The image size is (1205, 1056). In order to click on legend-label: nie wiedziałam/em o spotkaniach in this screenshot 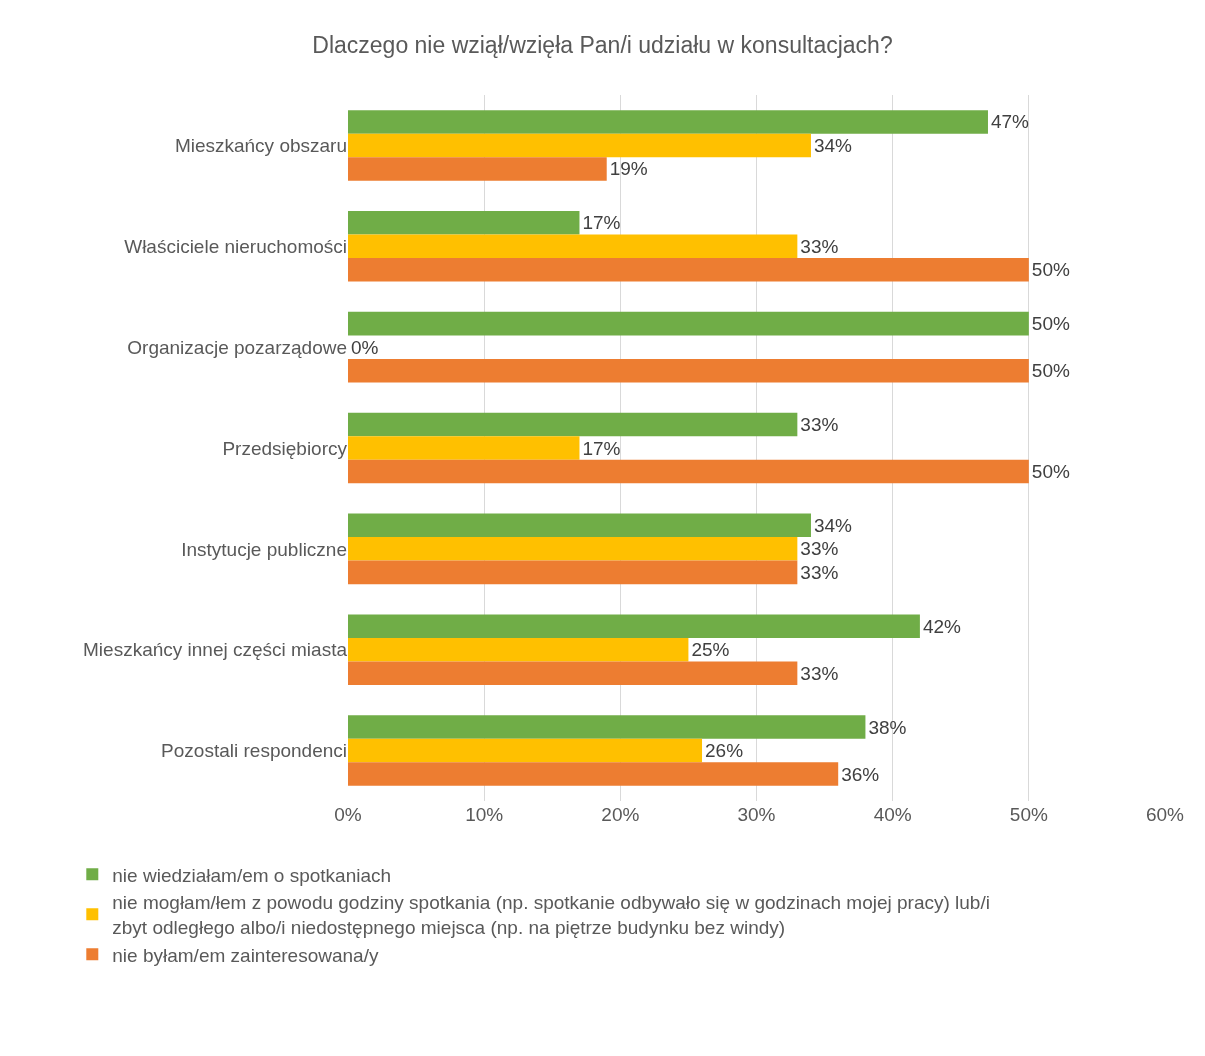, I will do `click(252, 875)`.